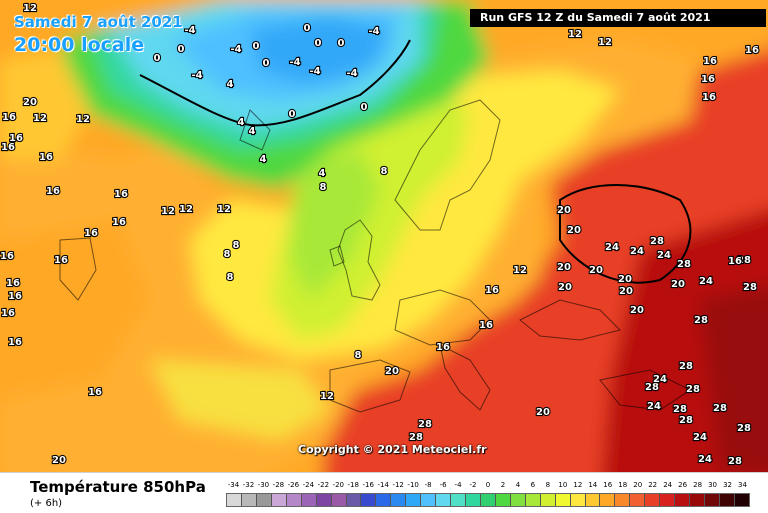  I want to click on scale-label: 32, so click(727, 485).